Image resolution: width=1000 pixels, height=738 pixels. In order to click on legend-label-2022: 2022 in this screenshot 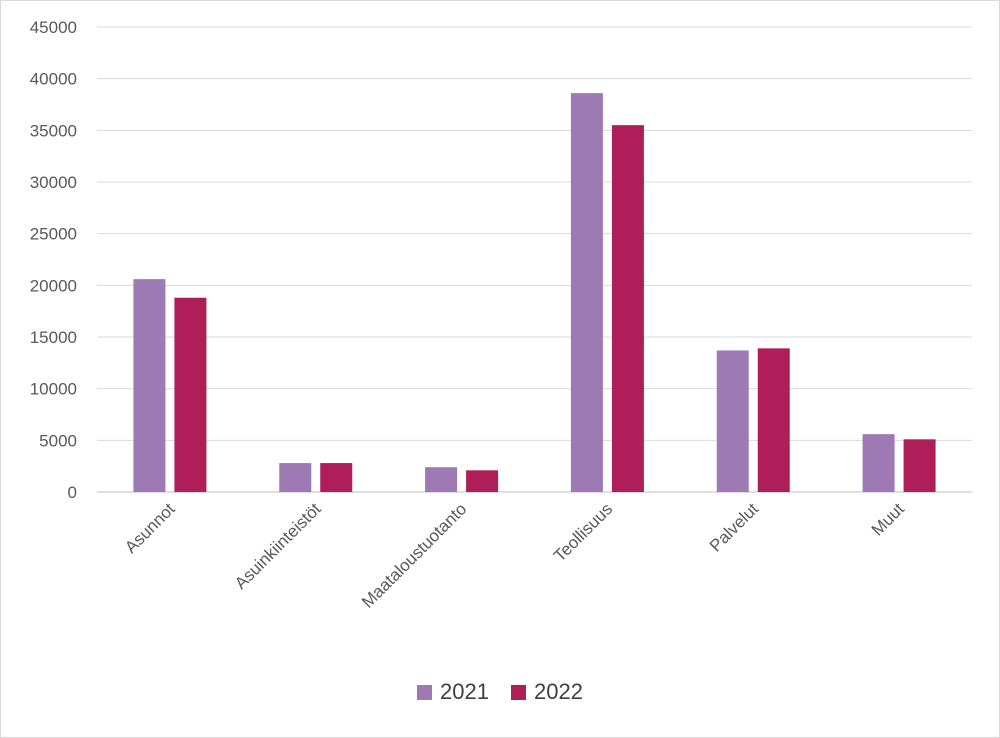, I will do `click(558, 691)`.